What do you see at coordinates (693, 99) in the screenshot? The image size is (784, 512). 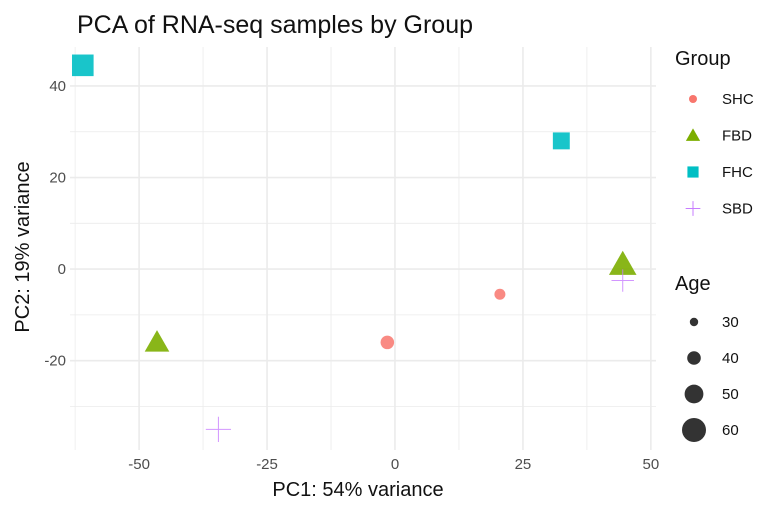 I see `legend-key-shc` at bounding box center [693, 99].